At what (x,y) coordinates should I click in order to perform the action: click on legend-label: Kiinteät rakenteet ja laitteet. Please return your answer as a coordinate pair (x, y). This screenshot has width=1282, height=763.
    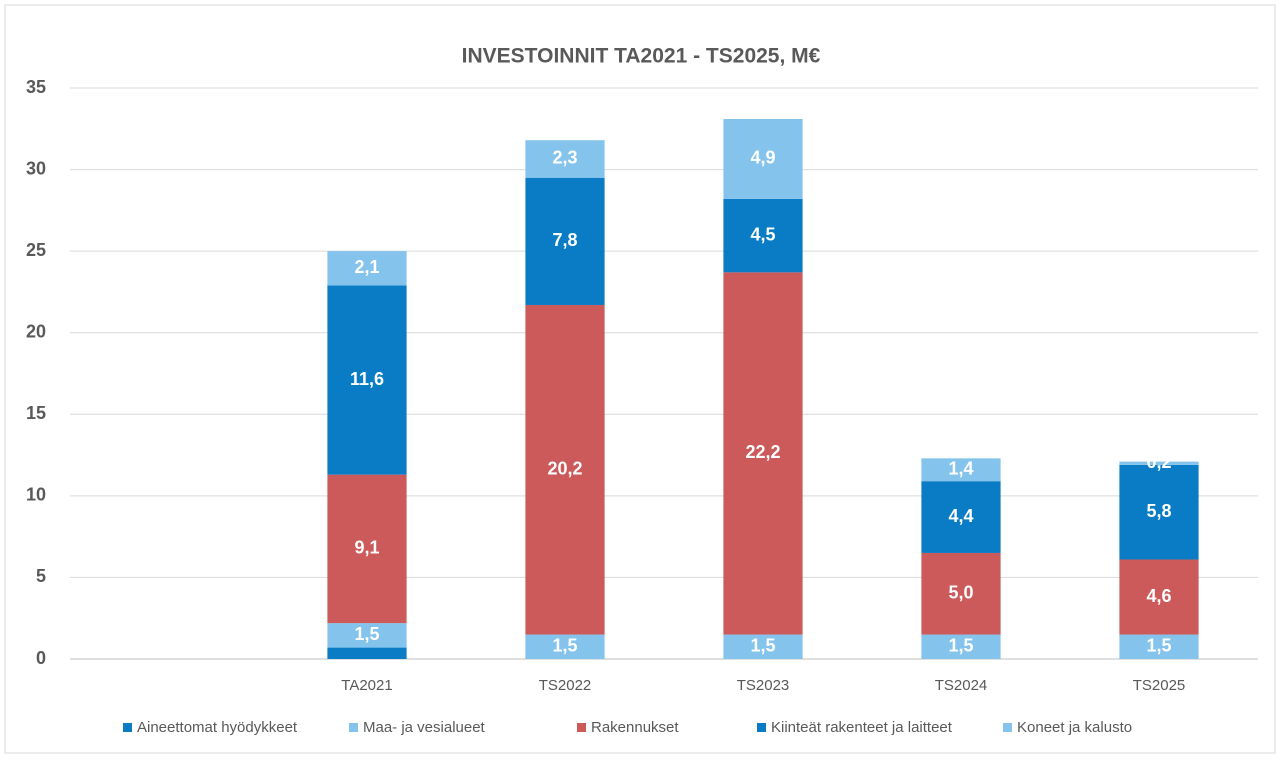
    Looking at the image, I should click on (862, 727).